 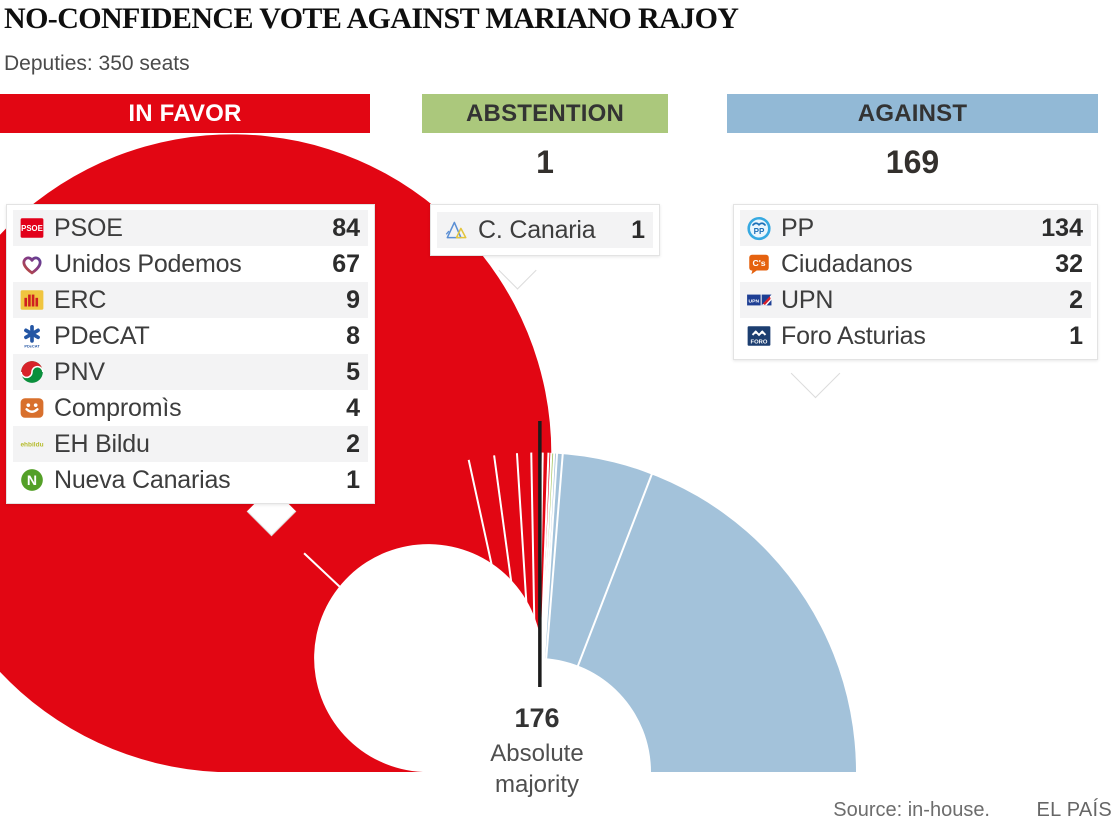 I want to click on svg-text: ehbildu, so click(x=31, y=445).